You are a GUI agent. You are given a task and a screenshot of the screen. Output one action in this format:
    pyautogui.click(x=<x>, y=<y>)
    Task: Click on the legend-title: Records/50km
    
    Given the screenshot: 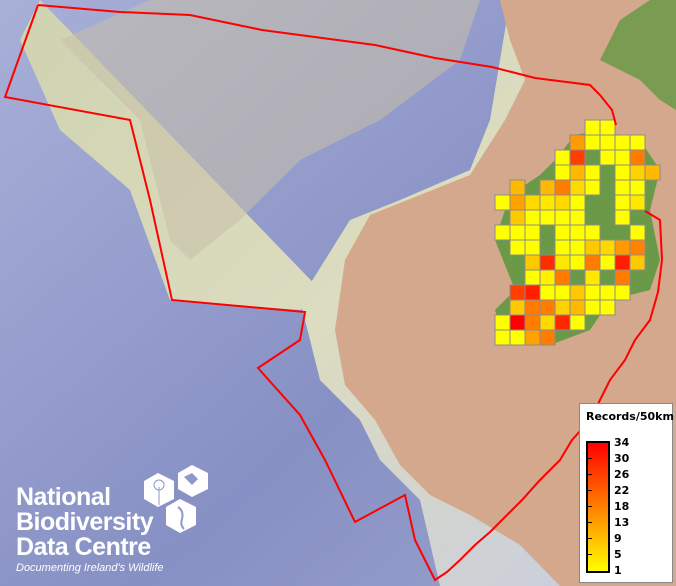 What is the action you would take?
    pyautogui.click(x=630, y=416)
    